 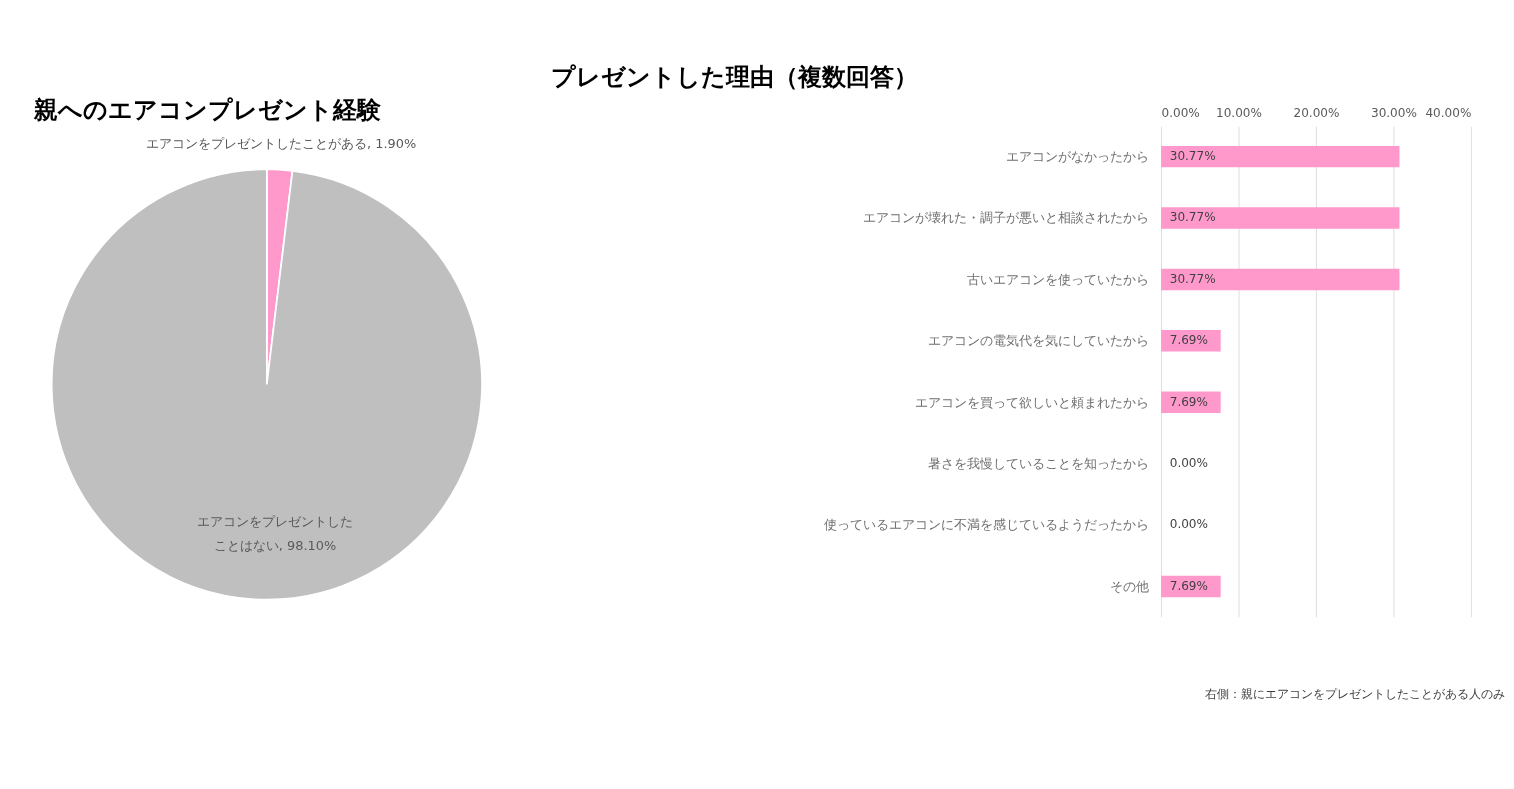 What do you see at coordinates (987, 525) in the screenshot?
I see `y-tick-label: 使っているエアコンに不満を感じているようだったから` at bounding box center [987, 525].